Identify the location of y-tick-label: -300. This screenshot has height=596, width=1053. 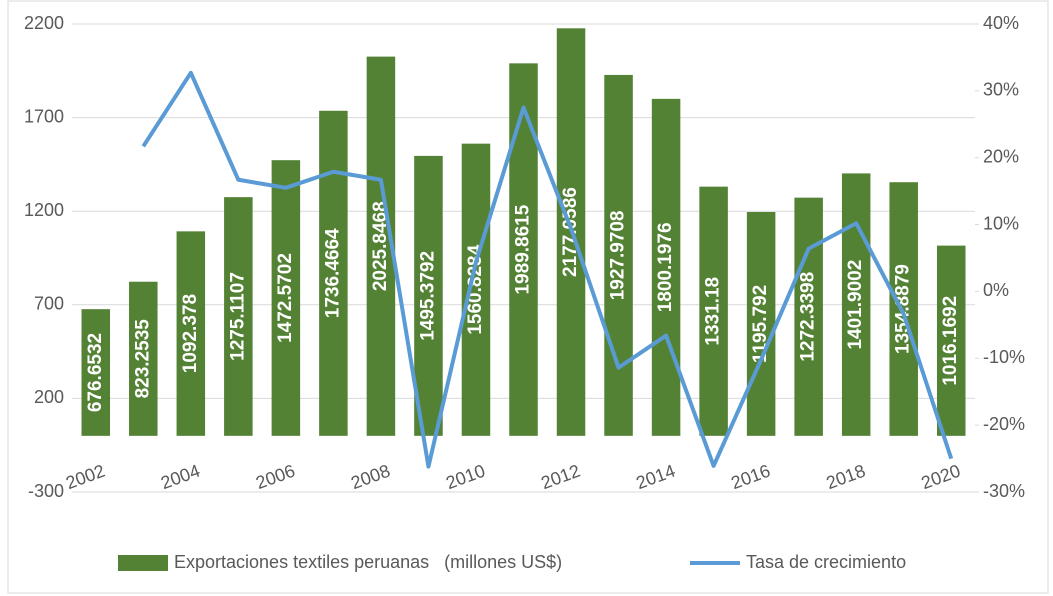
(46, 491).